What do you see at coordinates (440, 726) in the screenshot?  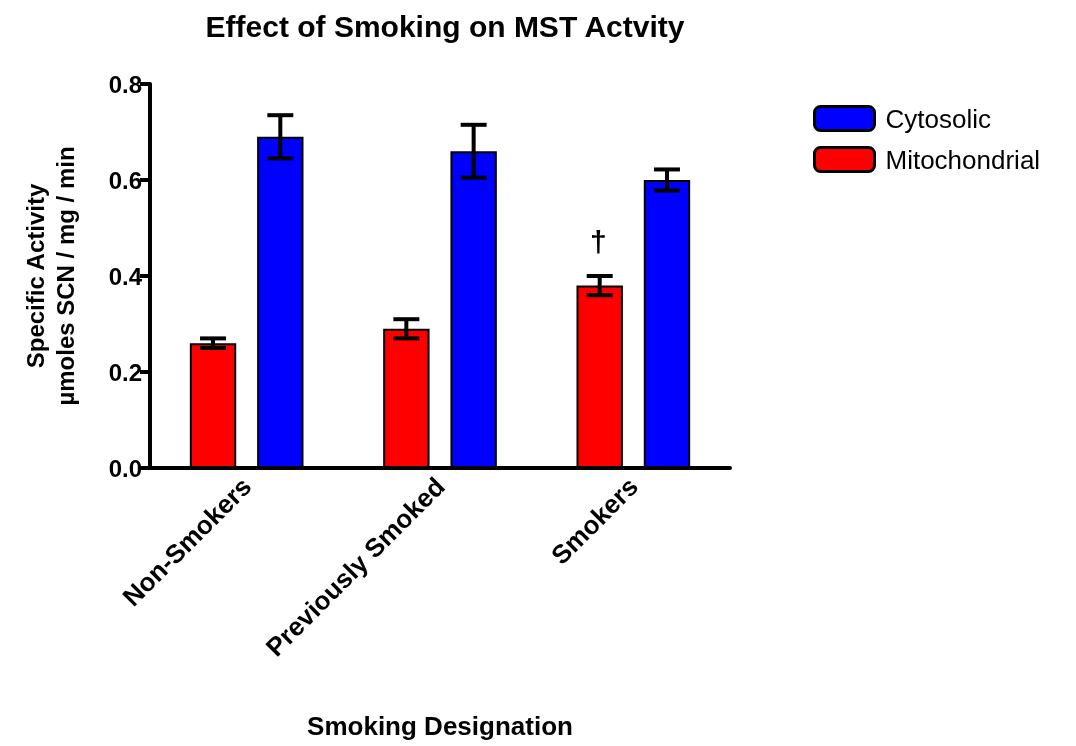 I see `x-axis-title: Smoking Designation` at bounding box center [440, 726].